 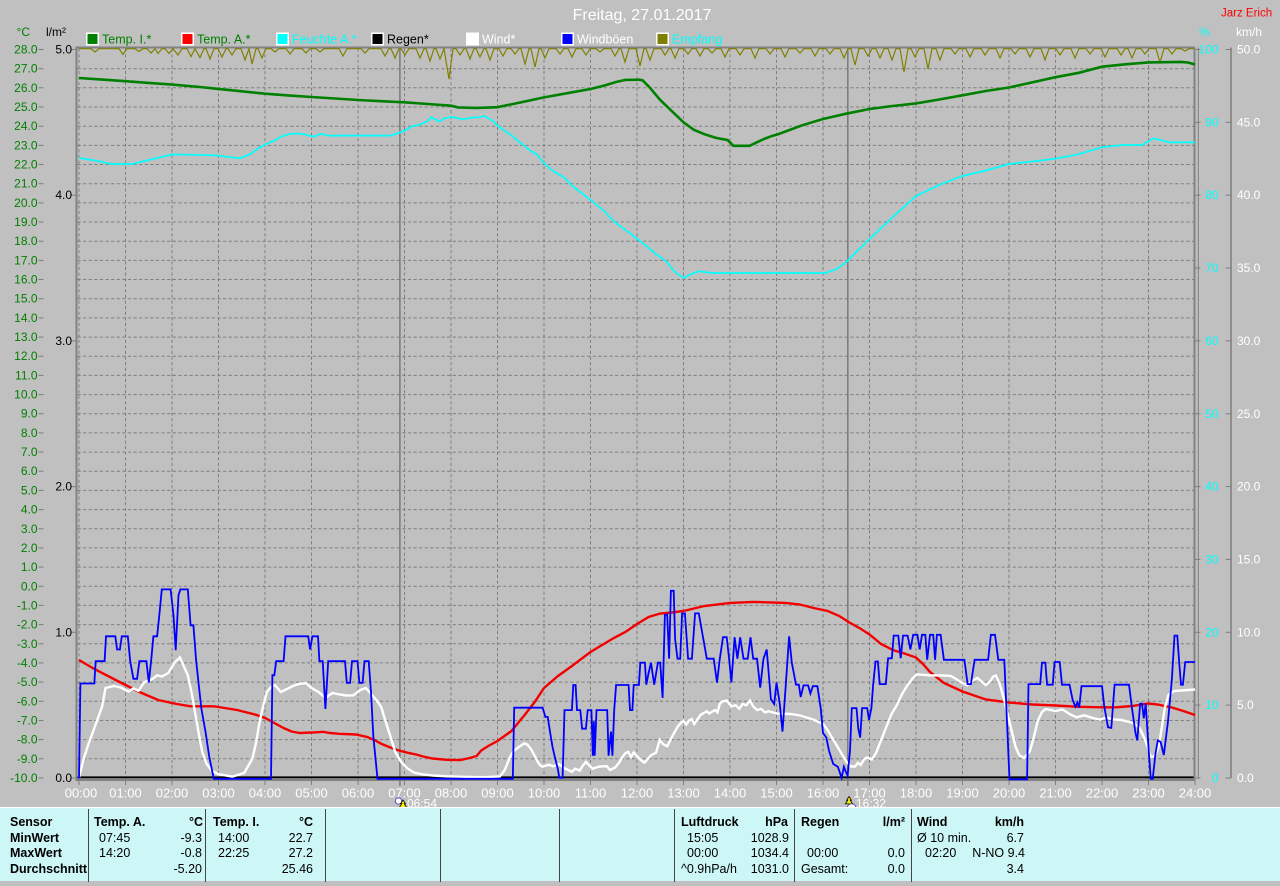 What do you see at coordinates (1009, 793) in the screenshot?
I see `svg-text: 20:00` at bounding box center [1009, 793].